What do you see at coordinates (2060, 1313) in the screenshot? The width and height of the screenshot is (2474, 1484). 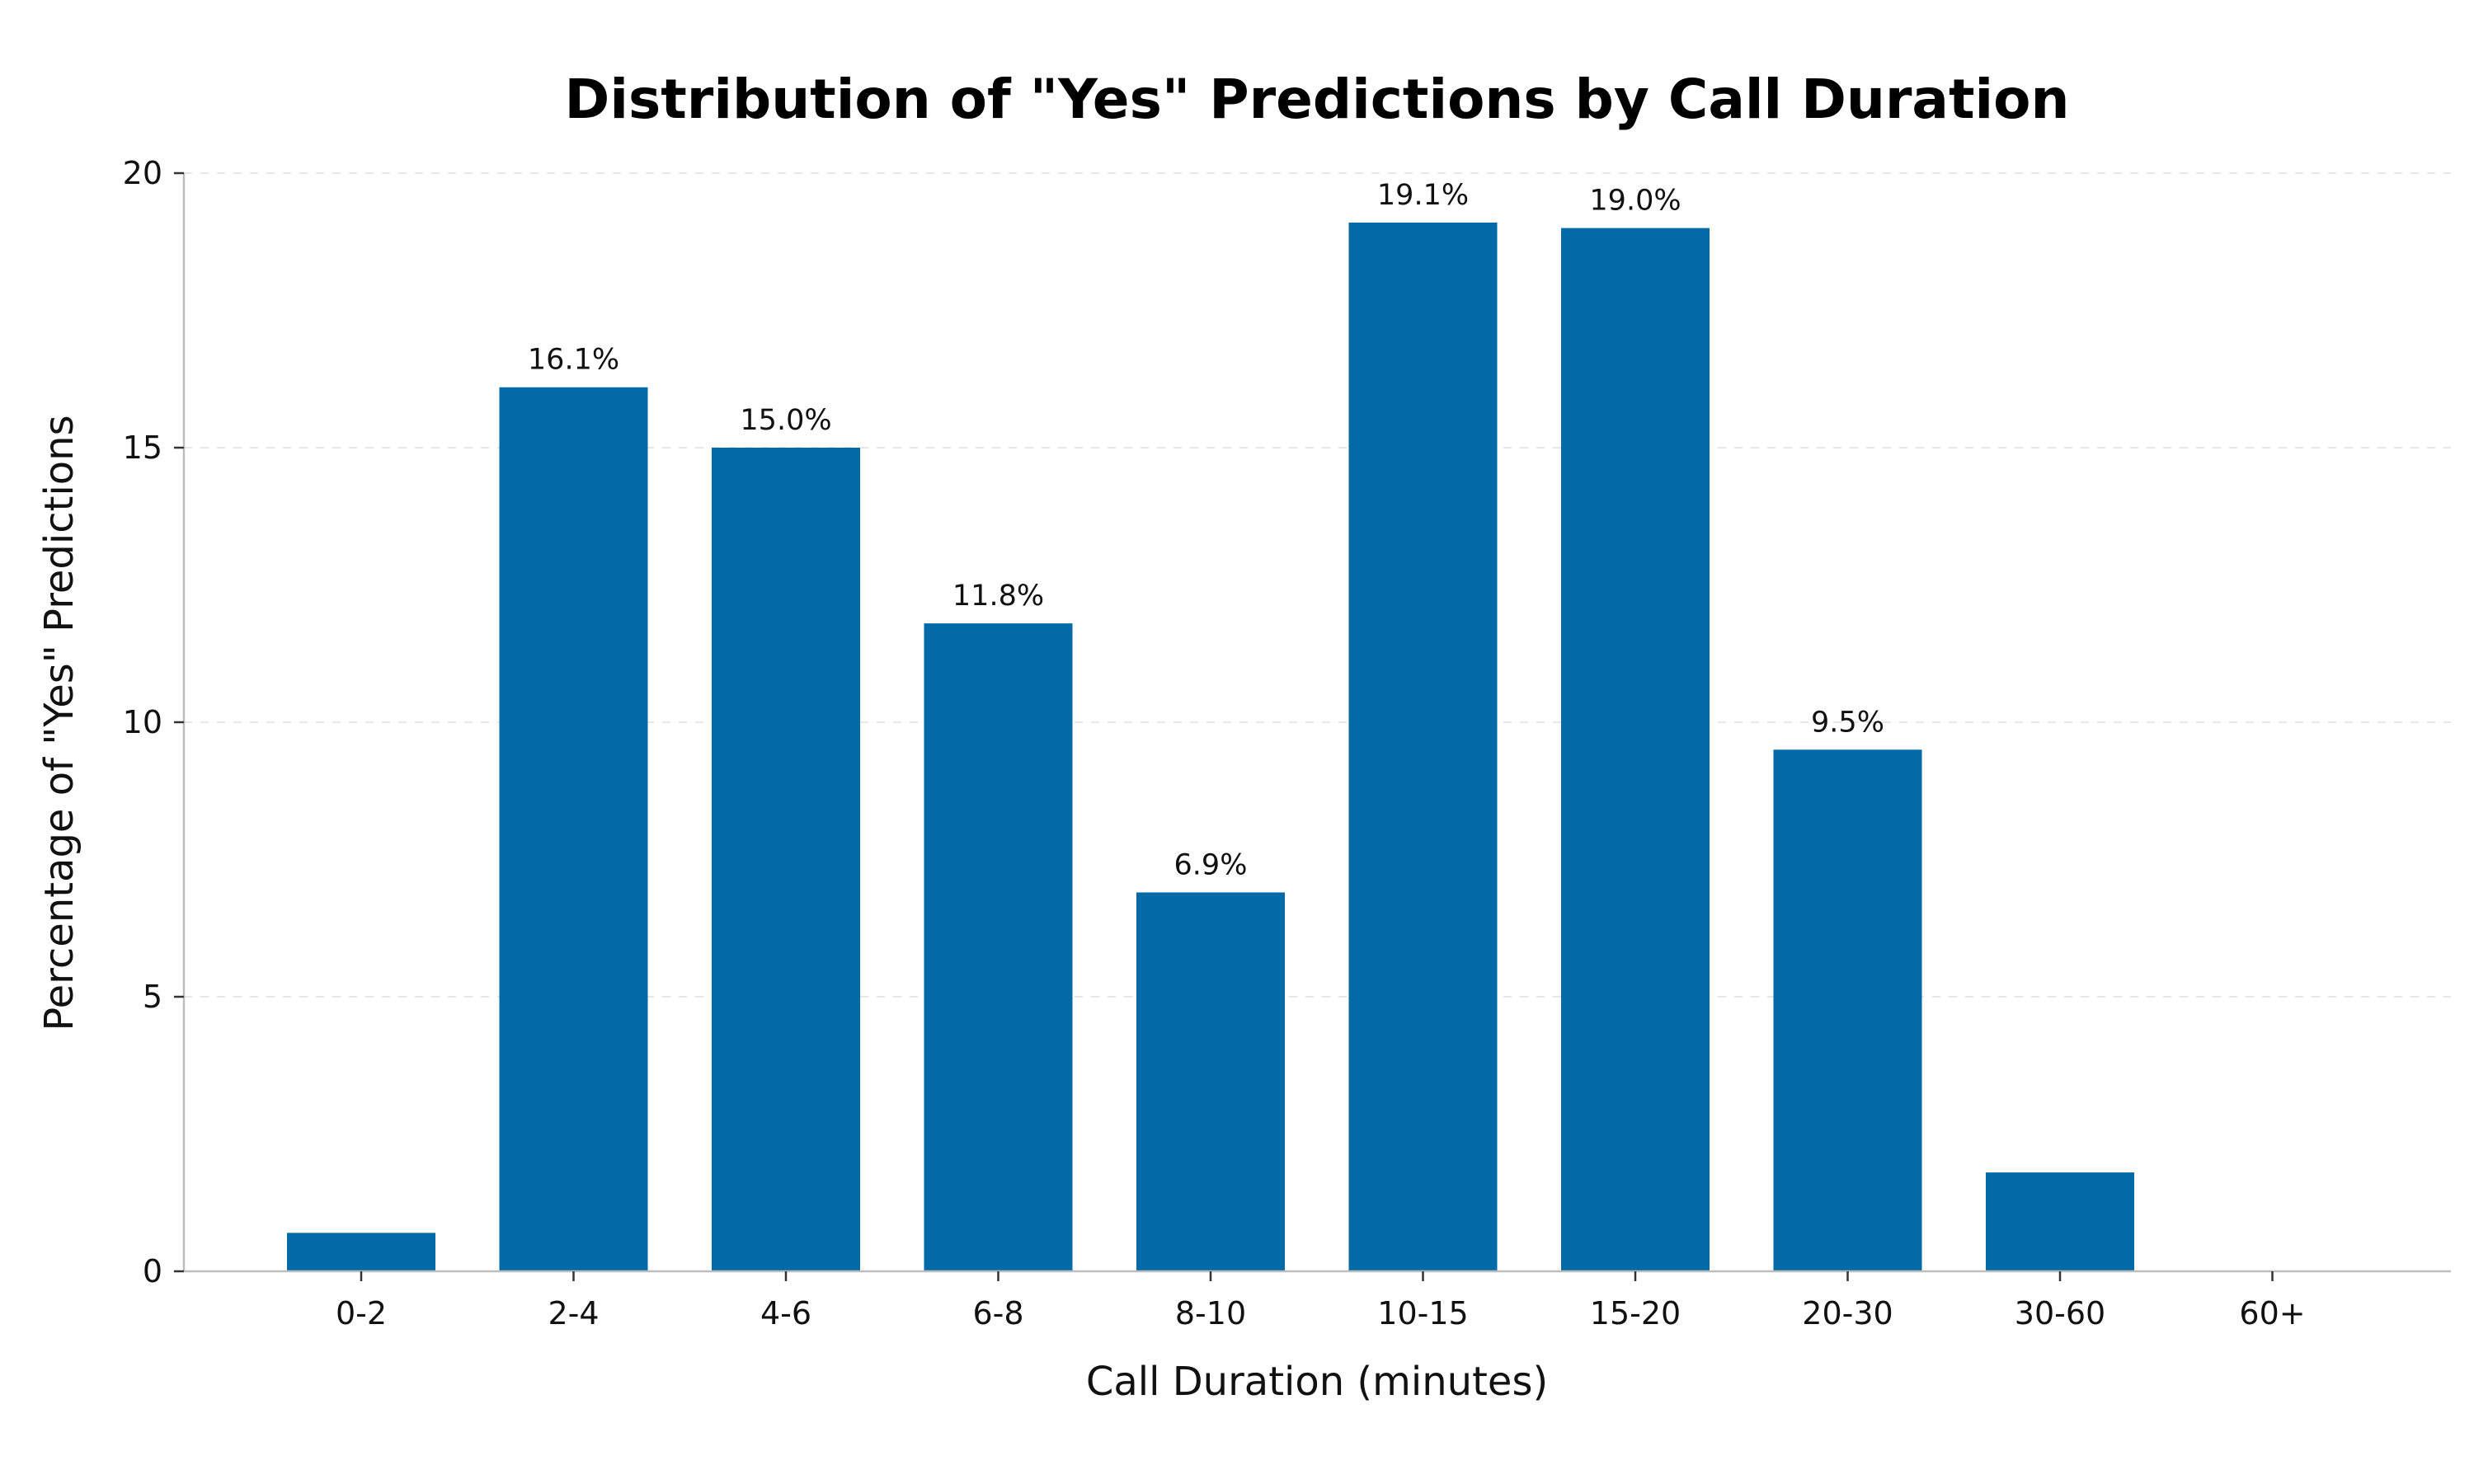 I see `x-tick-label: 30-60` at bounding box center [2060, 1313].